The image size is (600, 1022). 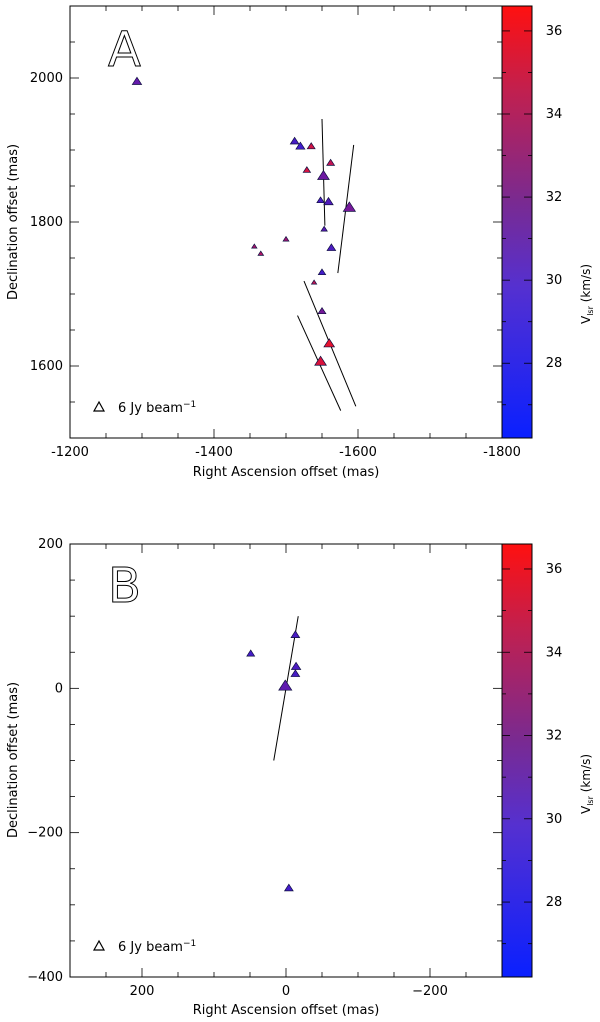 What do you see at coordinates (142, 991) in the screenshot?
I see `x-tick-label: 200` at bounding box center [142, 991].